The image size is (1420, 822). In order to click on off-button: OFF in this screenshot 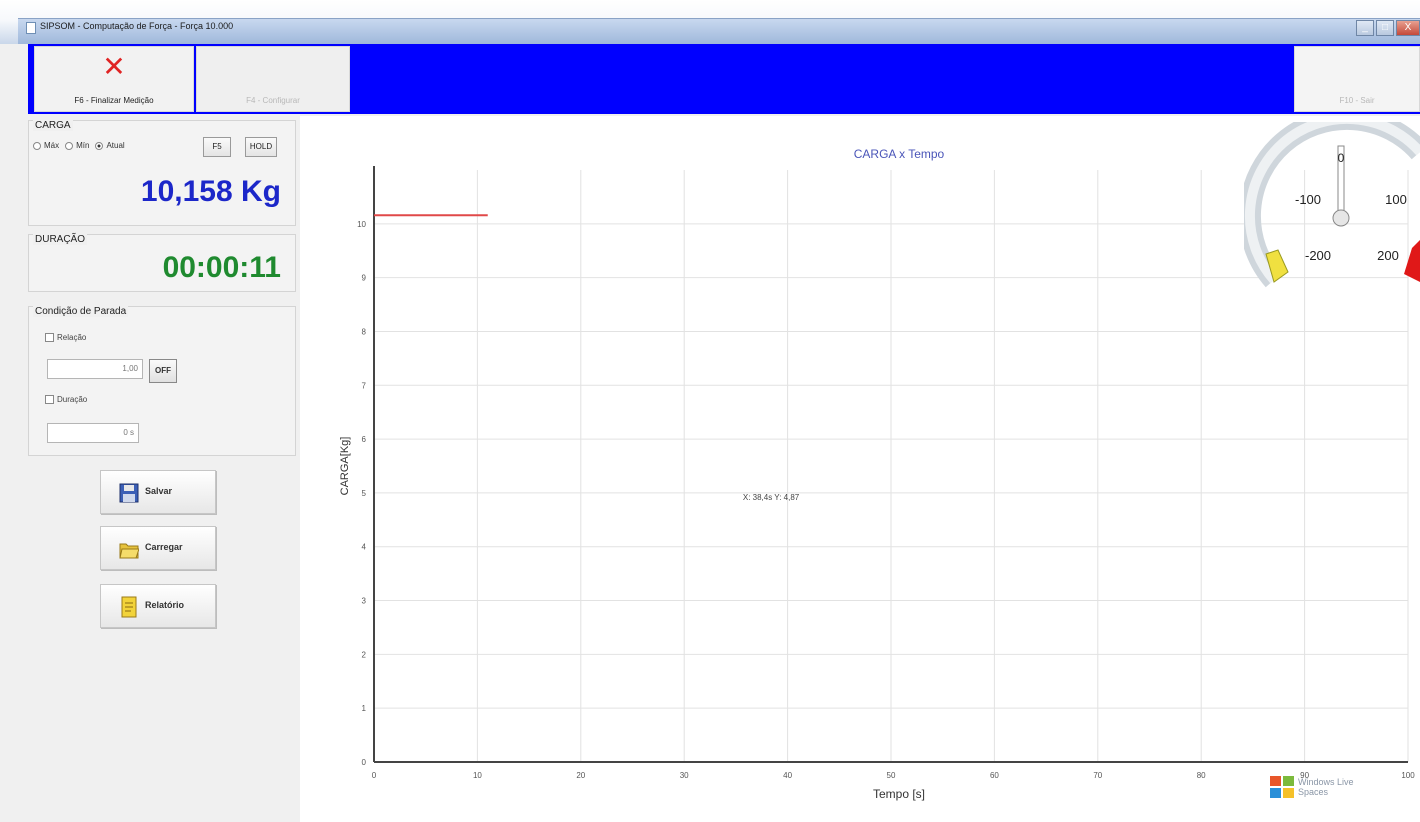, I will do `click(163, 371)`.